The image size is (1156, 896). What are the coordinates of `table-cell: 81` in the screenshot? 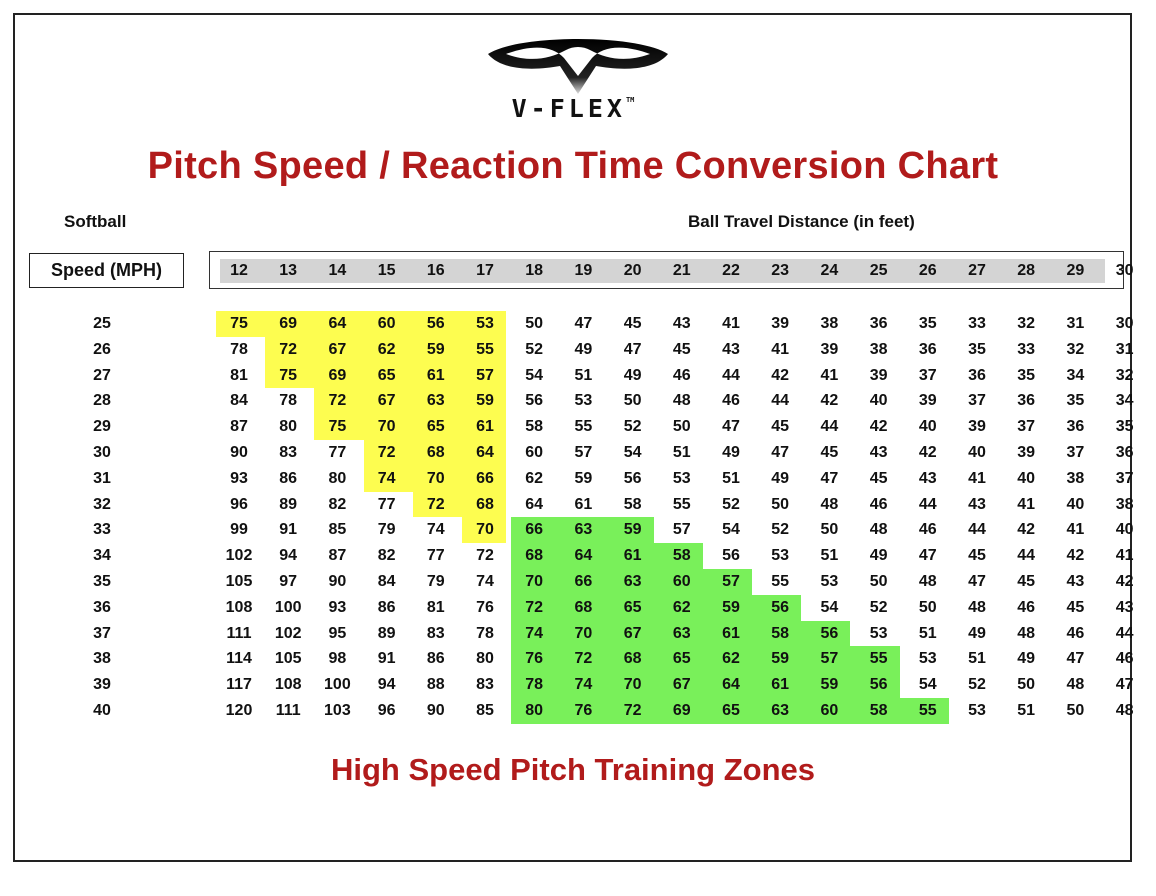 It's located at (435, 607).